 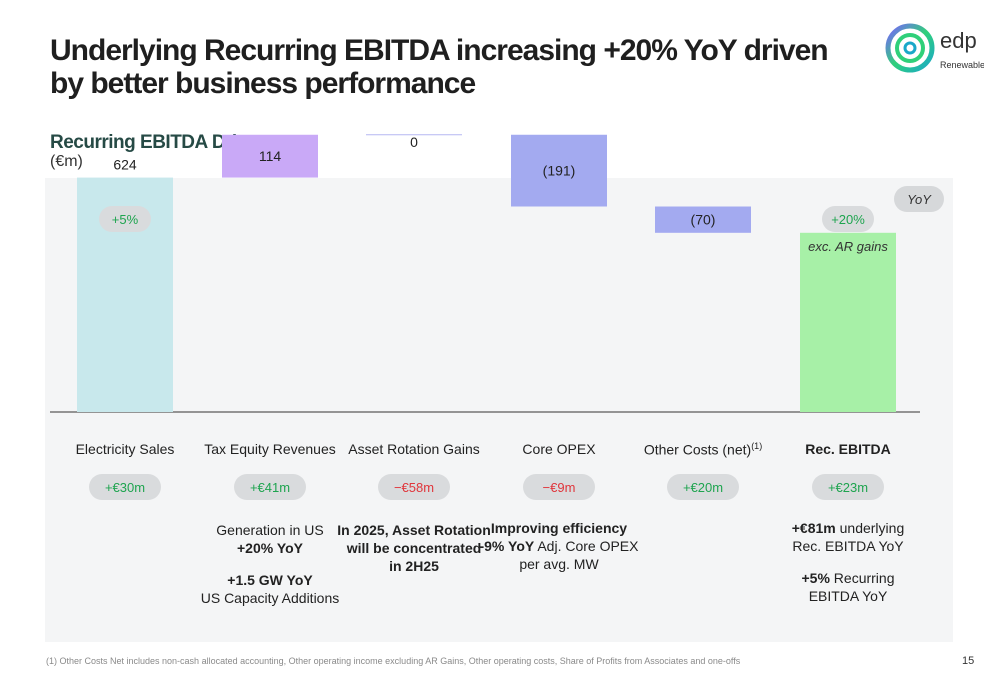 I want to click on edp-logo-icon: edp Renewables, so click(x=937, y=48).